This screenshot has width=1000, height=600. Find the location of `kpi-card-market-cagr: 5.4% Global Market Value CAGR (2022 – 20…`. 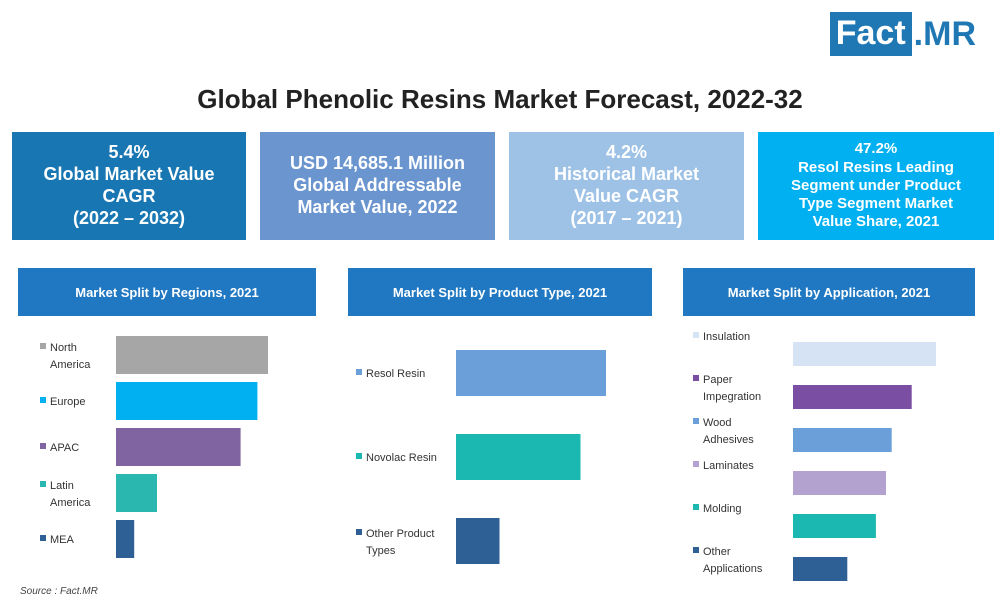

kpi-card-market-cagr: 5.4% Global Market Value CAGR (2022 – 20… is located at coordinates (129, 186).